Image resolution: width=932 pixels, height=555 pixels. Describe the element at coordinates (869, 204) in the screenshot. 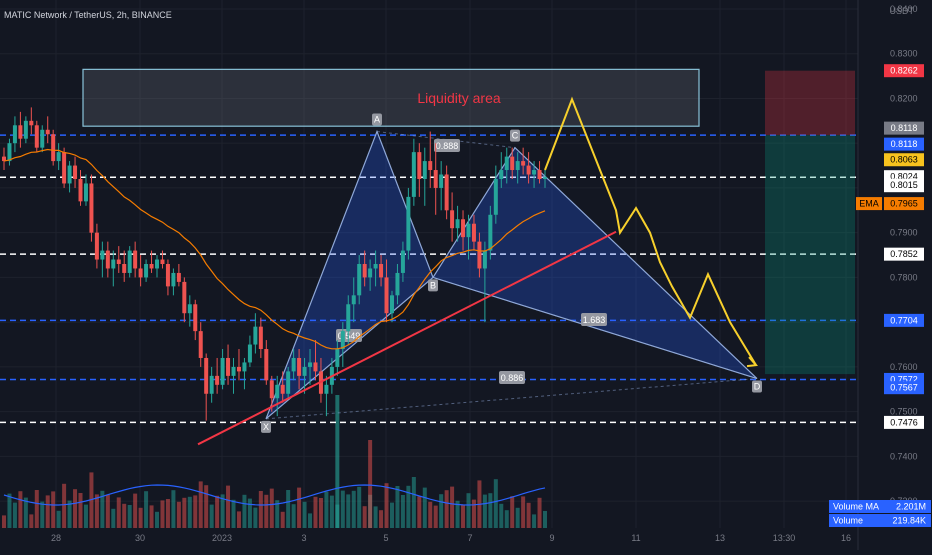

I see `ema-tag-label: EMA` at that location.